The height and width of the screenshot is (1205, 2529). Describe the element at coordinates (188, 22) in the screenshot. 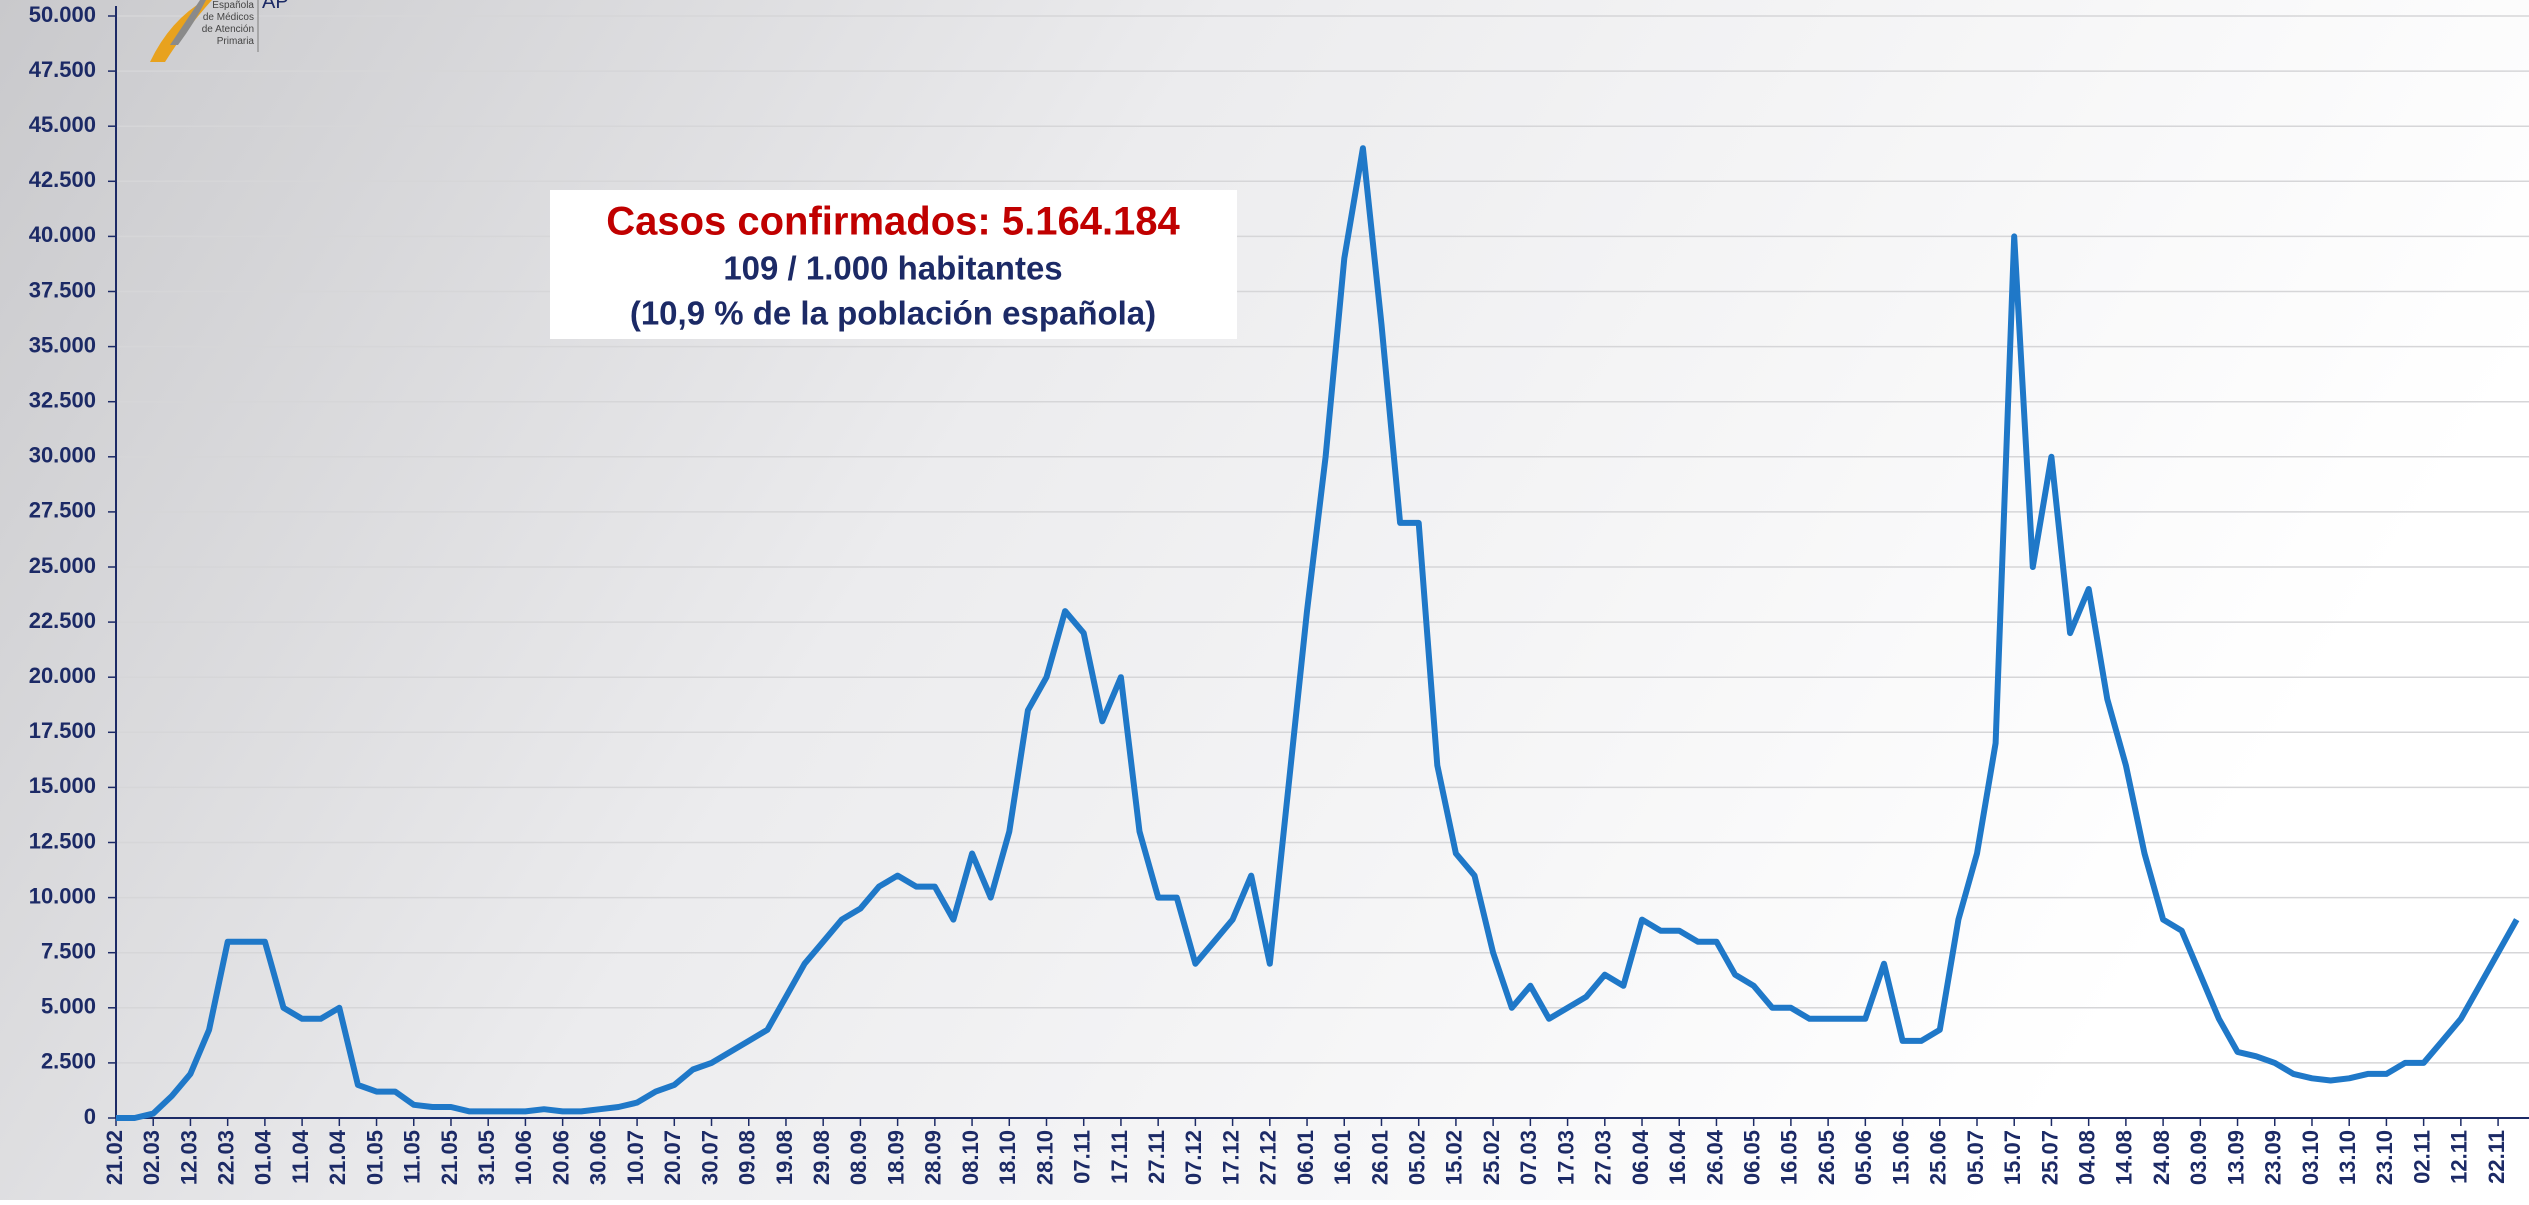

I see `logo-swoosh` at that location.